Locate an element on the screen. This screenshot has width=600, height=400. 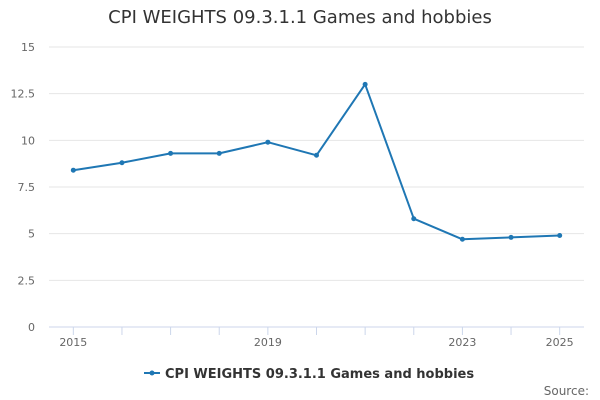
x-tick-label: 2025 is located at coordinates (560, 342).